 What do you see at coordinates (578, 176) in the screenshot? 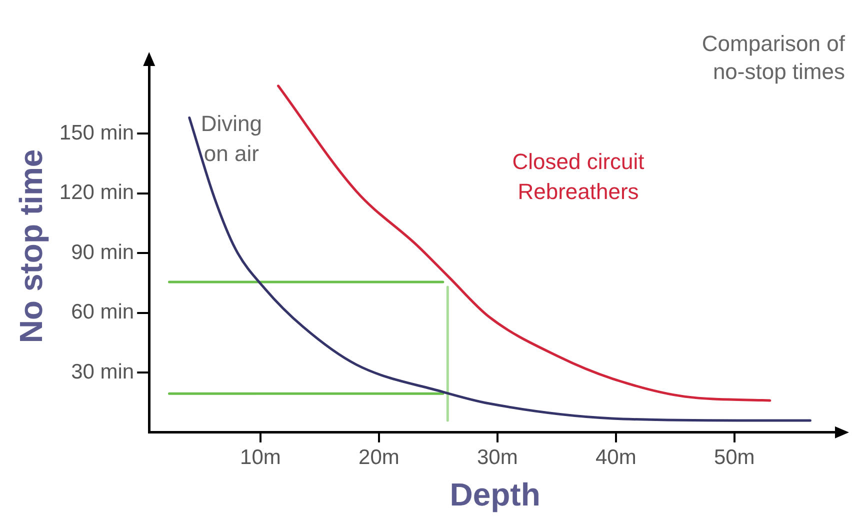
I see `text: Closed circuit Rebreathers` at bounding box center [578, 176].